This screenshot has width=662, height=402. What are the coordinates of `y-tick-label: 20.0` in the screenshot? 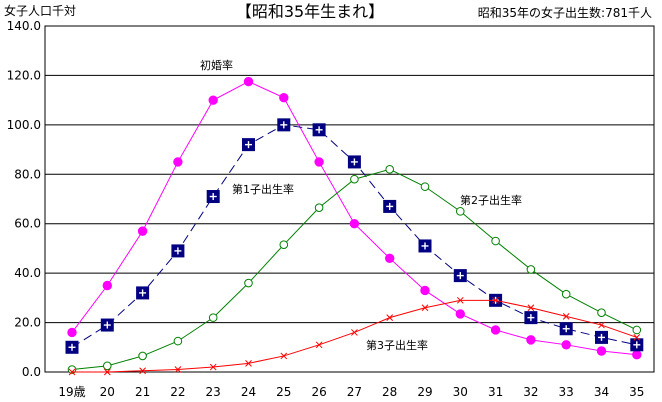 It's located at (27, 323).